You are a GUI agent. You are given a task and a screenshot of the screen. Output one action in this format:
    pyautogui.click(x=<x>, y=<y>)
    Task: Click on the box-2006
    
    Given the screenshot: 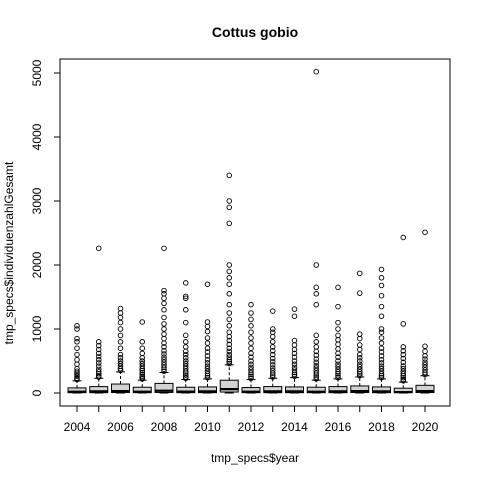 What is the action you would take?
    pyautogui.click(x=120, y=349)
    